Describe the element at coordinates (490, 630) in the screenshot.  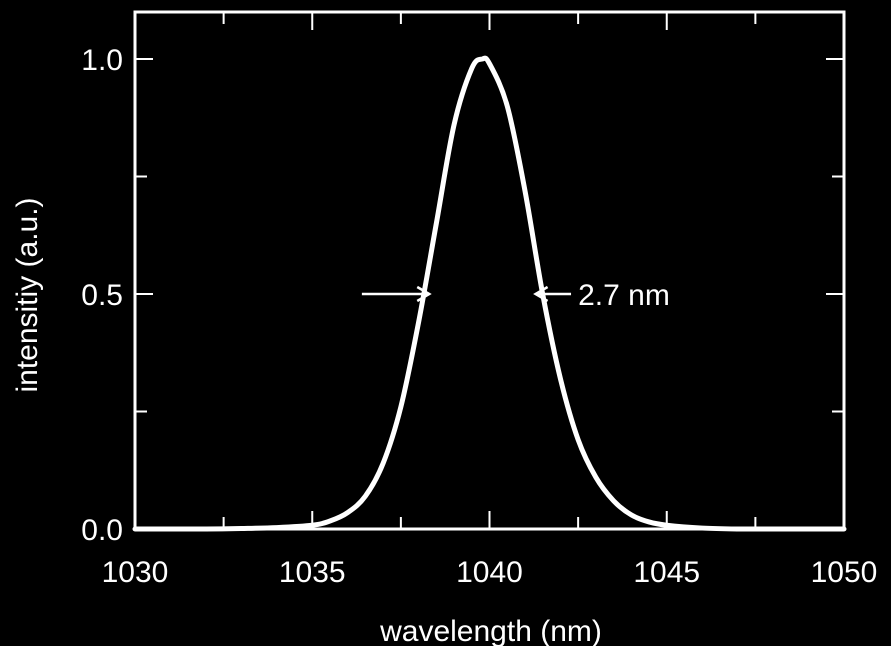
I see `x-axis-title: wavelength (nm)` at that location.